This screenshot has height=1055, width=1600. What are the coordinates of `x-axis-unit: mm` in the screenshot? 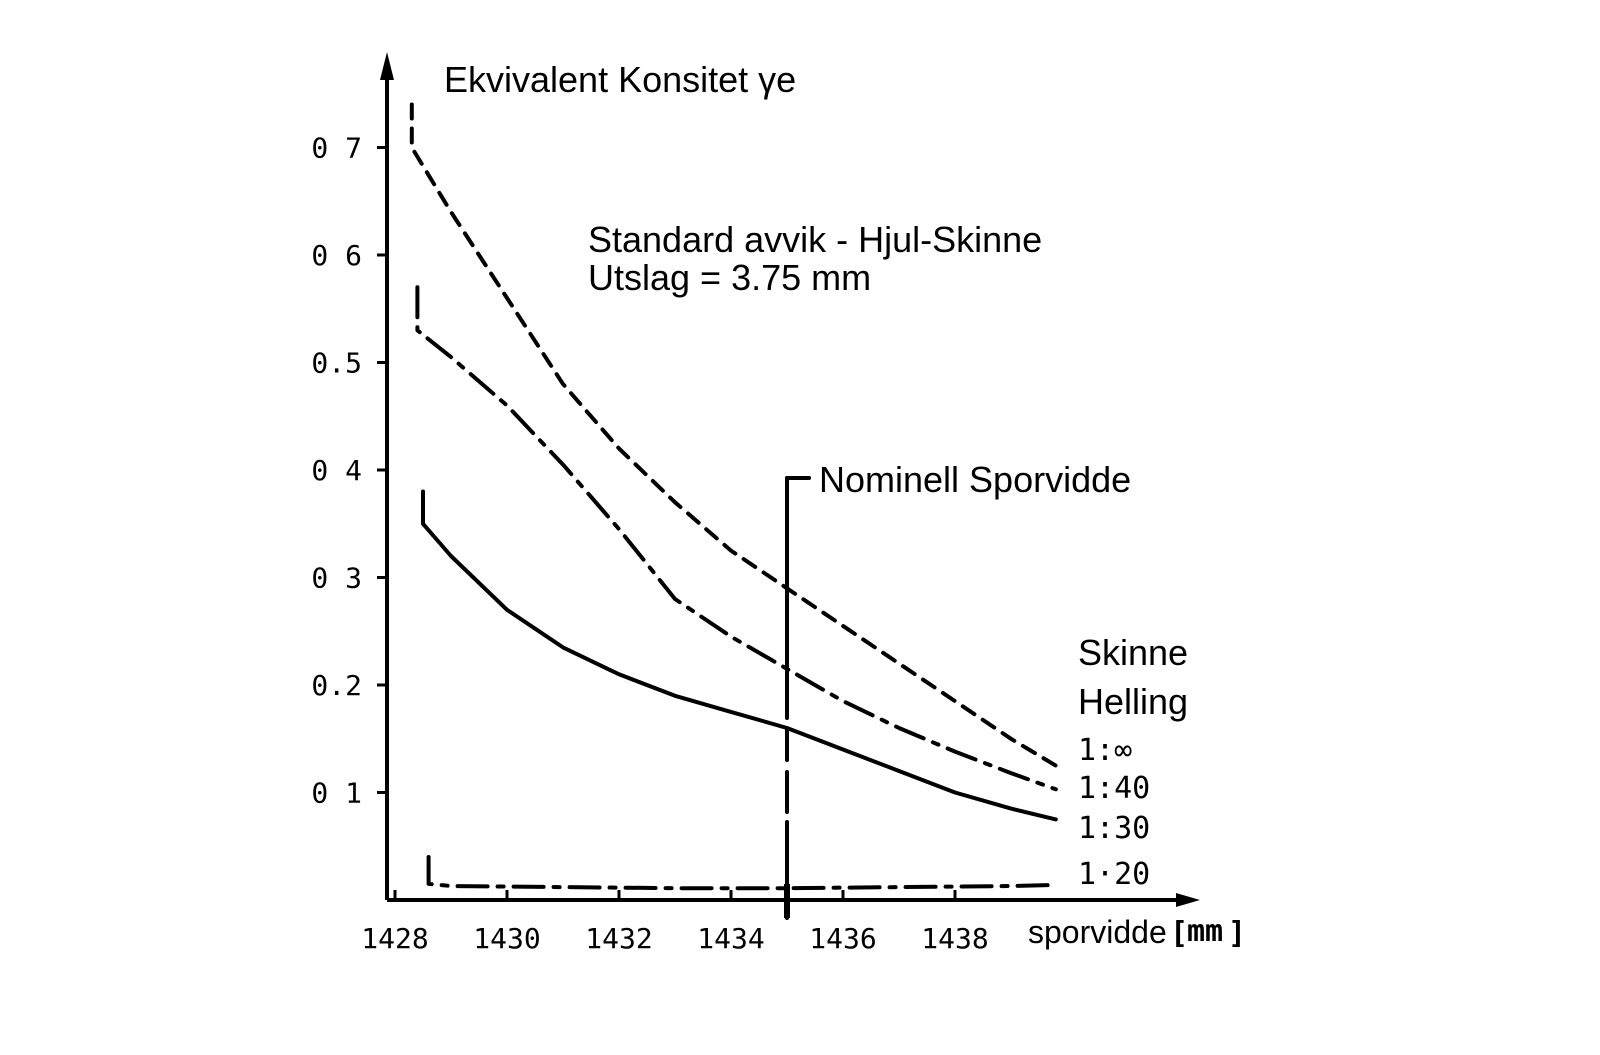 It's located at (1205, 931).